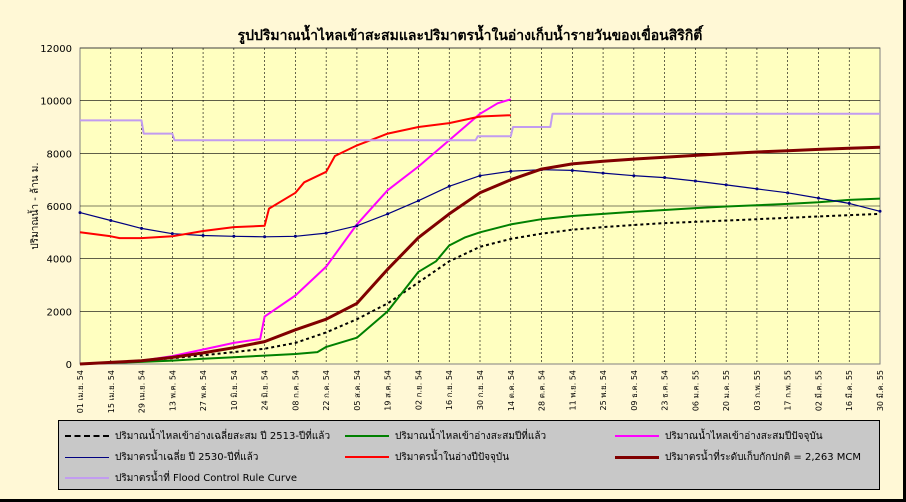 The image size is (906, 502). What do you see at coordinates (187, 457) in the screenshot?
I see `legend-label: ปริมาตรน้ำเฉลี่ย ปี 2530-ปีที่แล้ว` at bounding box center [187, 457].